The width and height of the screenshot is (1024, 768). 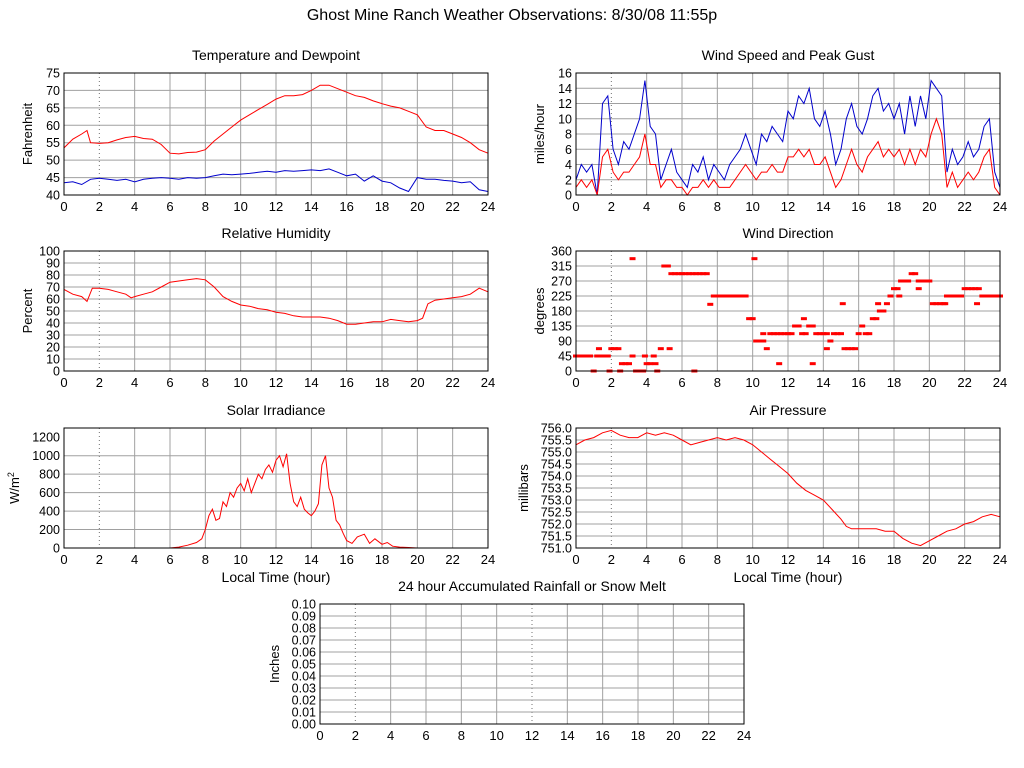 What do you see at coordinates (53, 312) in the screenshot?
I see `y-tick-label: 50` at bounding box center [53, 312].